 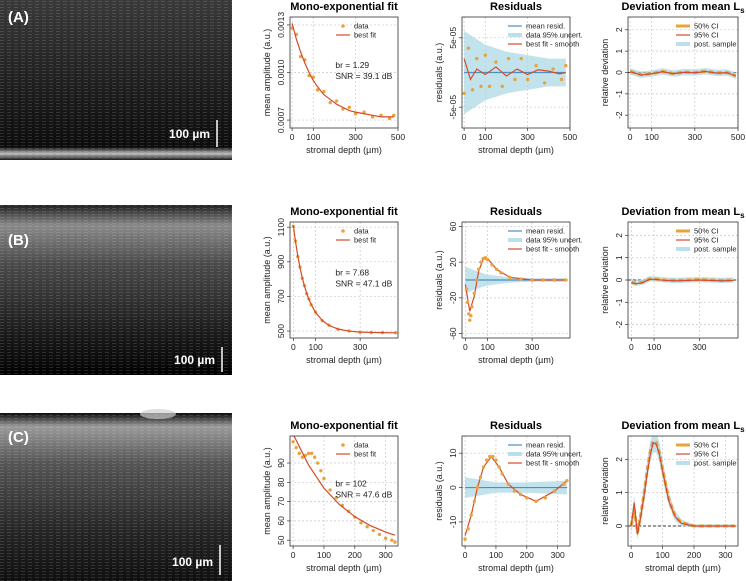 I want to click on annotation: SNR = 47.6 dB, so click(x=363, y=495).